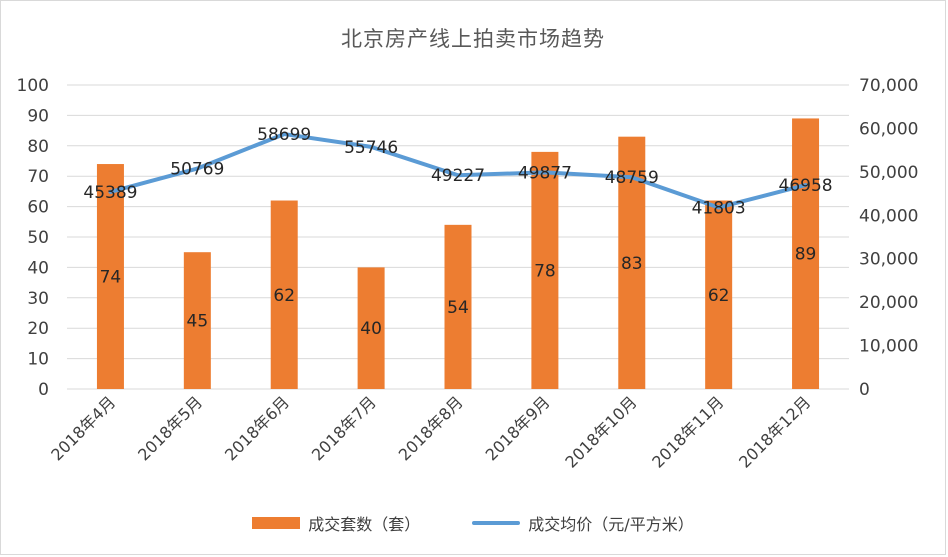 The width and height of the screenshot is (948, 557). I want to click on bar-data-label: 89, so click(806, 255).